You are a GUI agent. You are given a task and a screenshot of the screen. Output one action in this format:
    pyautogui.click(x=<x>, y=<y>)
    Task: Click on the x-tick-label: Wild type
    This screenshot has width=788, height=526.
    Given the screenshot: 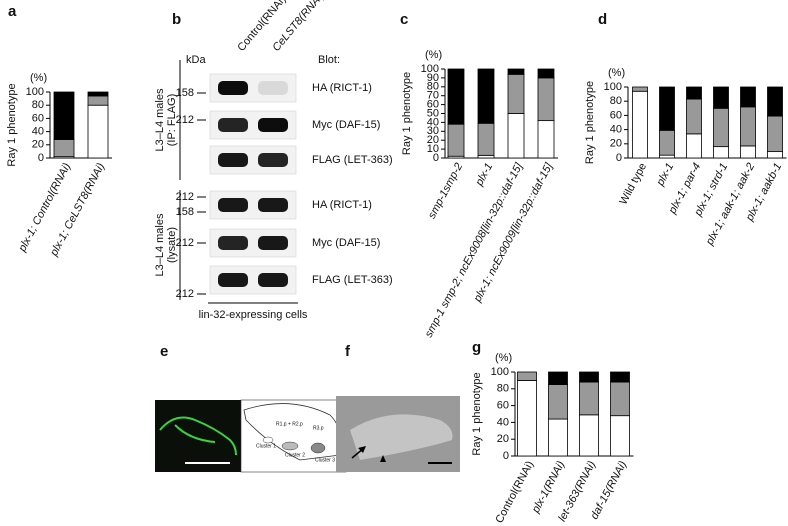 What is the action you would take?
    pyautogui.click(x=633, y=184)
    